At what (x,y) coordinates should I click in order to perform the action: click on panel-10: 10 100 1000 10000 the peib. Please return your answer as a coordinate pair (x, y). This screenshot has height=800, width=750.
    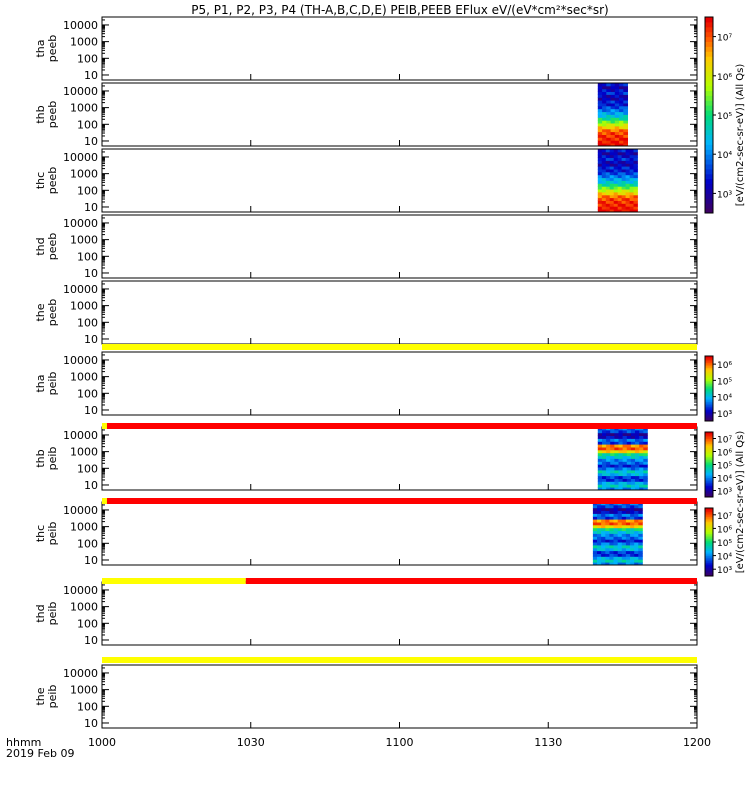
    Looking at the image, I should click on (366, 697).